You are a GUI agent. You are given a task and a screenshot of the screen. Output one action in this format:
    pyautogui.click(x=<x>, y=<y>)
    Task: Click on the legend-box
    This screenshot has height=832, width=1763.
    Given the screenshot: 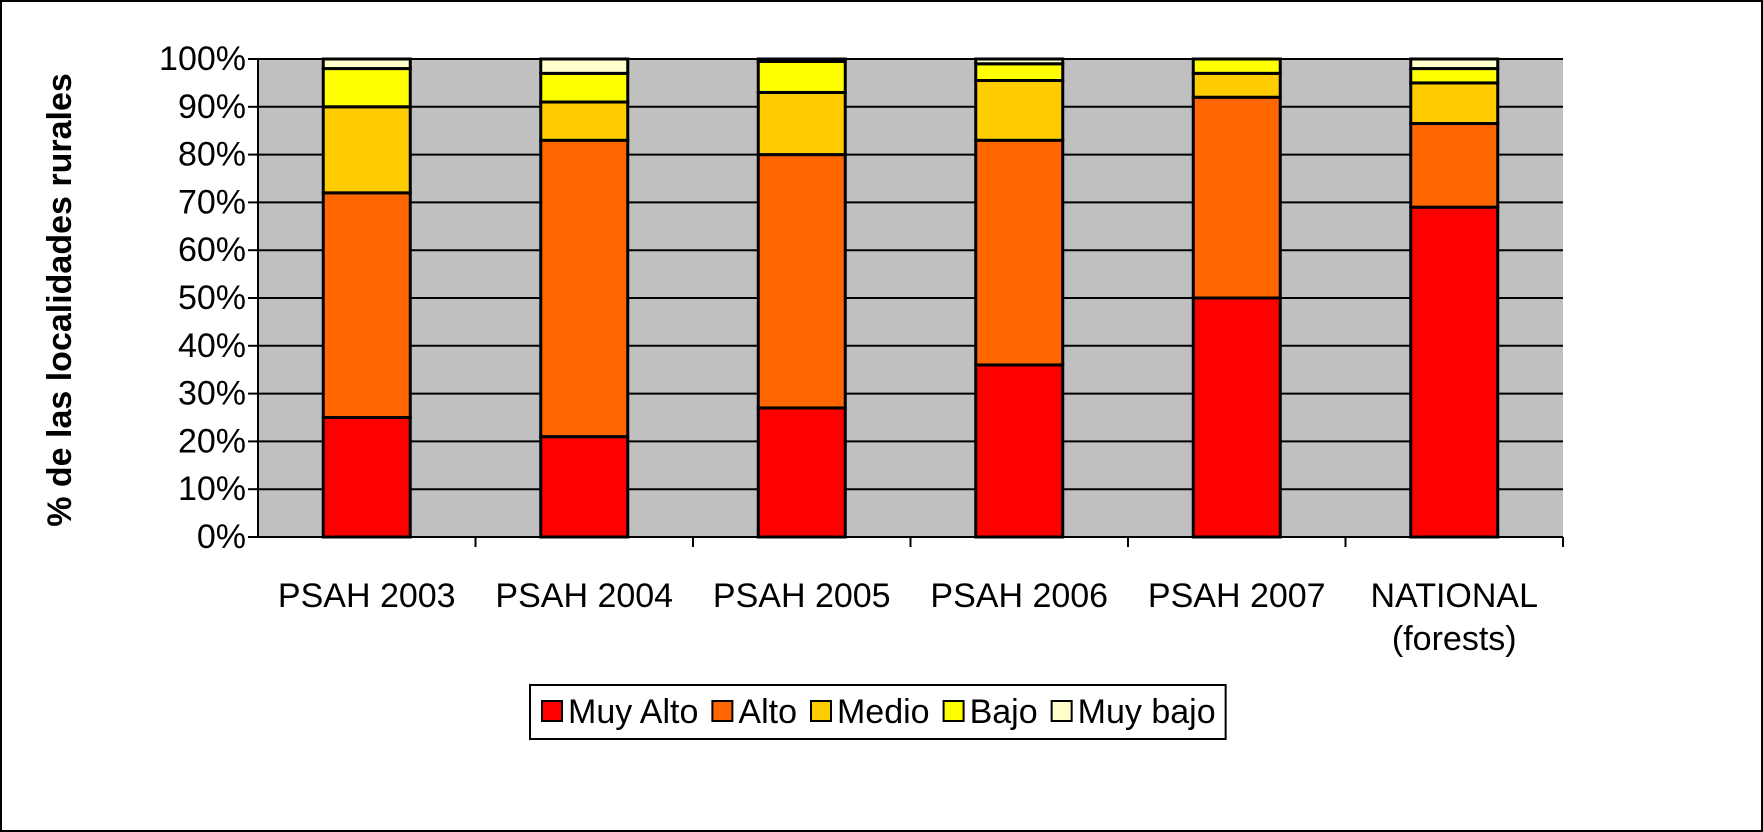 What is the action you would take?
    pyautogui.click(x=878, y=712)
    